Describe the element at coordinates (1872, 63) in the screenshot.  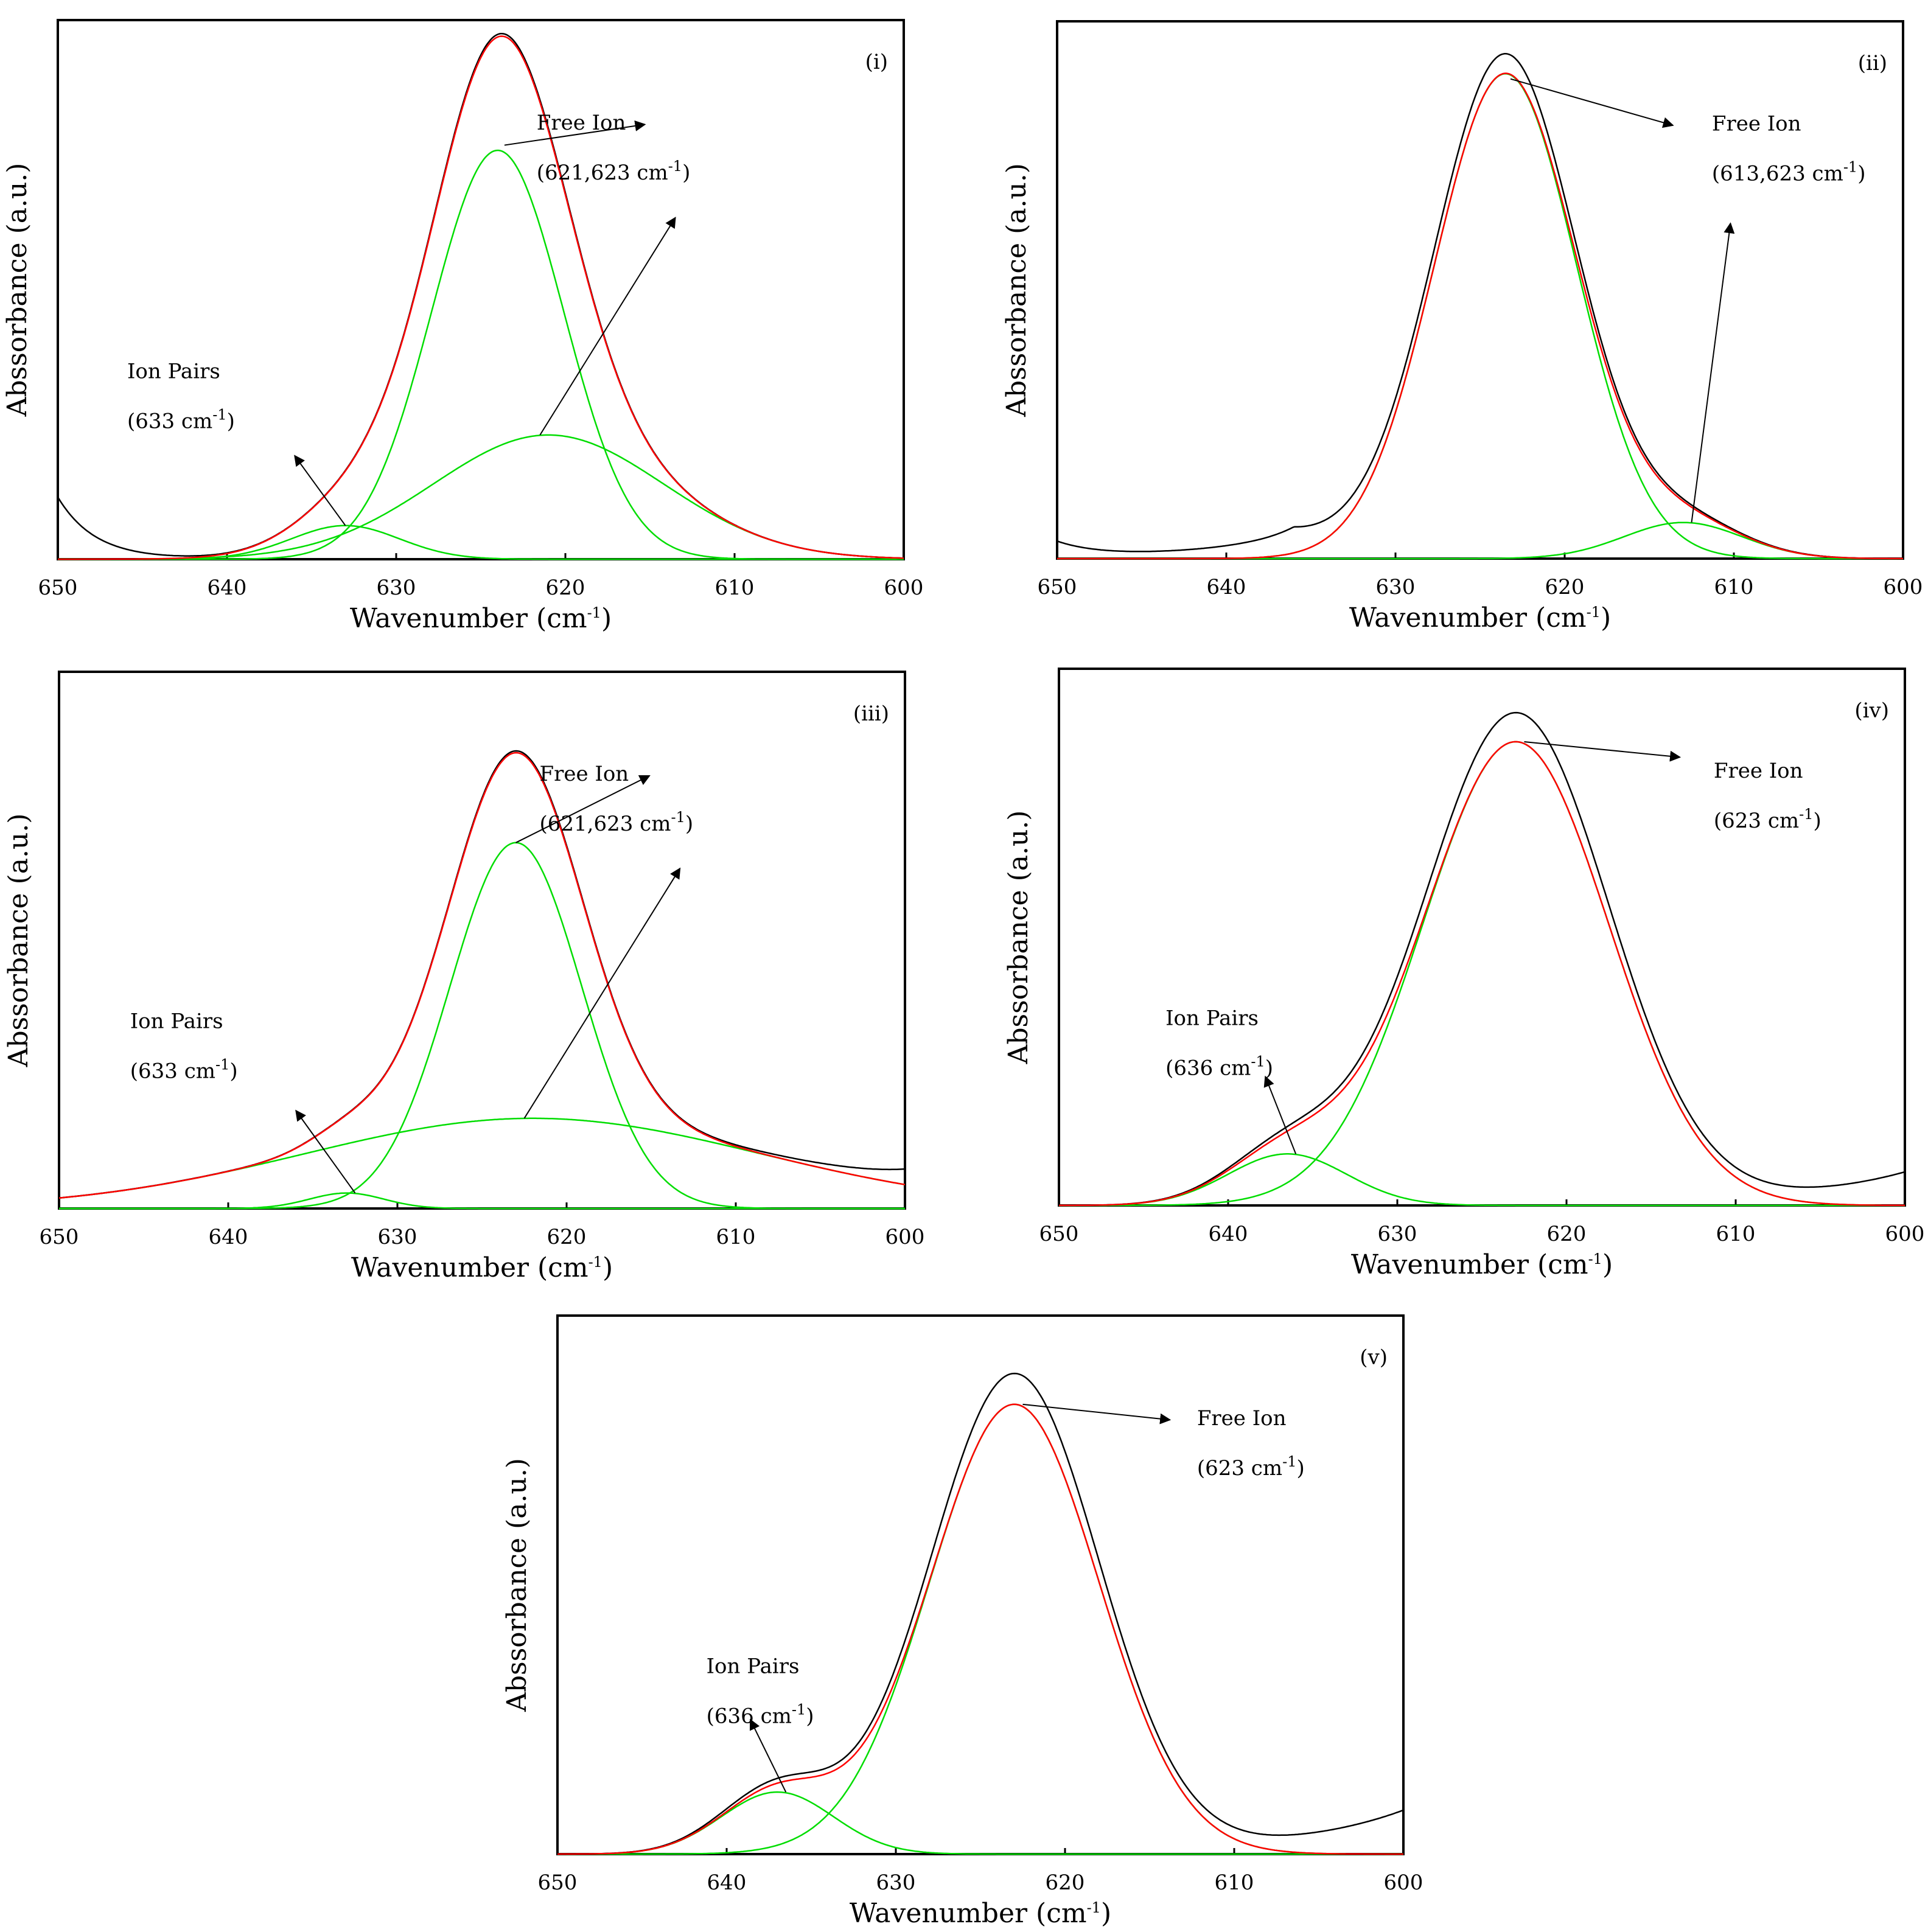
I see `panel-label: (ii)` at that location.